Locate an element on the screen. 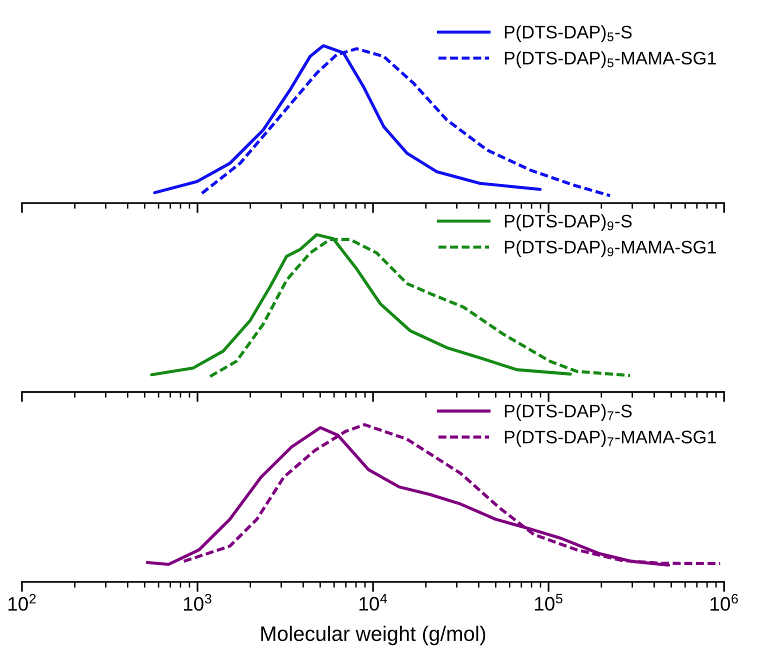 This screenshot has width=763, height=655. legend-label: P(DTS-DAP)$_{7}$-MAMA-SG1 is located at coordinates (610, 439).